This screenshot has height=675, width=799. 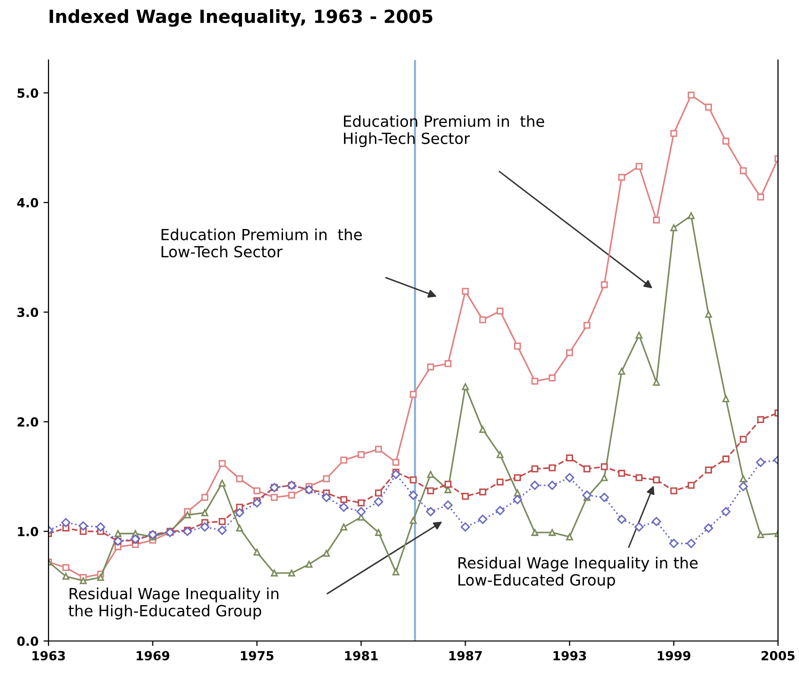 What do you see at coordinates (257, 655) in the screenshot?
I see `x-tick-label: 1975` at bounding box center [257, 655].